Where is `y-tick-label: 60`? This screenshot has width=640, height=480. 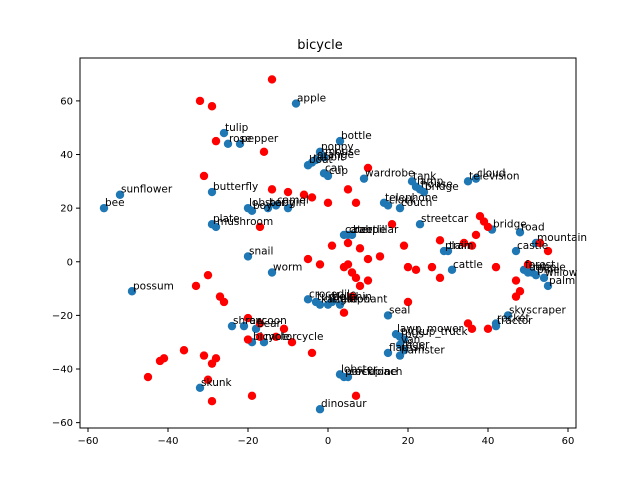
y-tick-label: 60 is located at coordinates (66, 101).